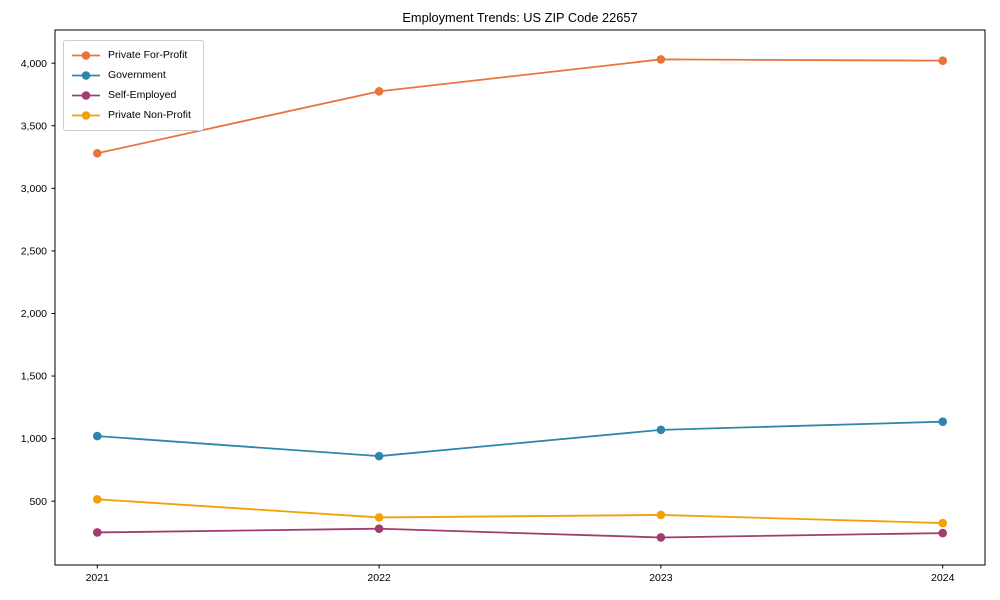 The width and height of the screenshot is (1000, 600). Describe the element at coordinates (38, 502) in the screenshot. I see `y-tick-label: 500` at that location.